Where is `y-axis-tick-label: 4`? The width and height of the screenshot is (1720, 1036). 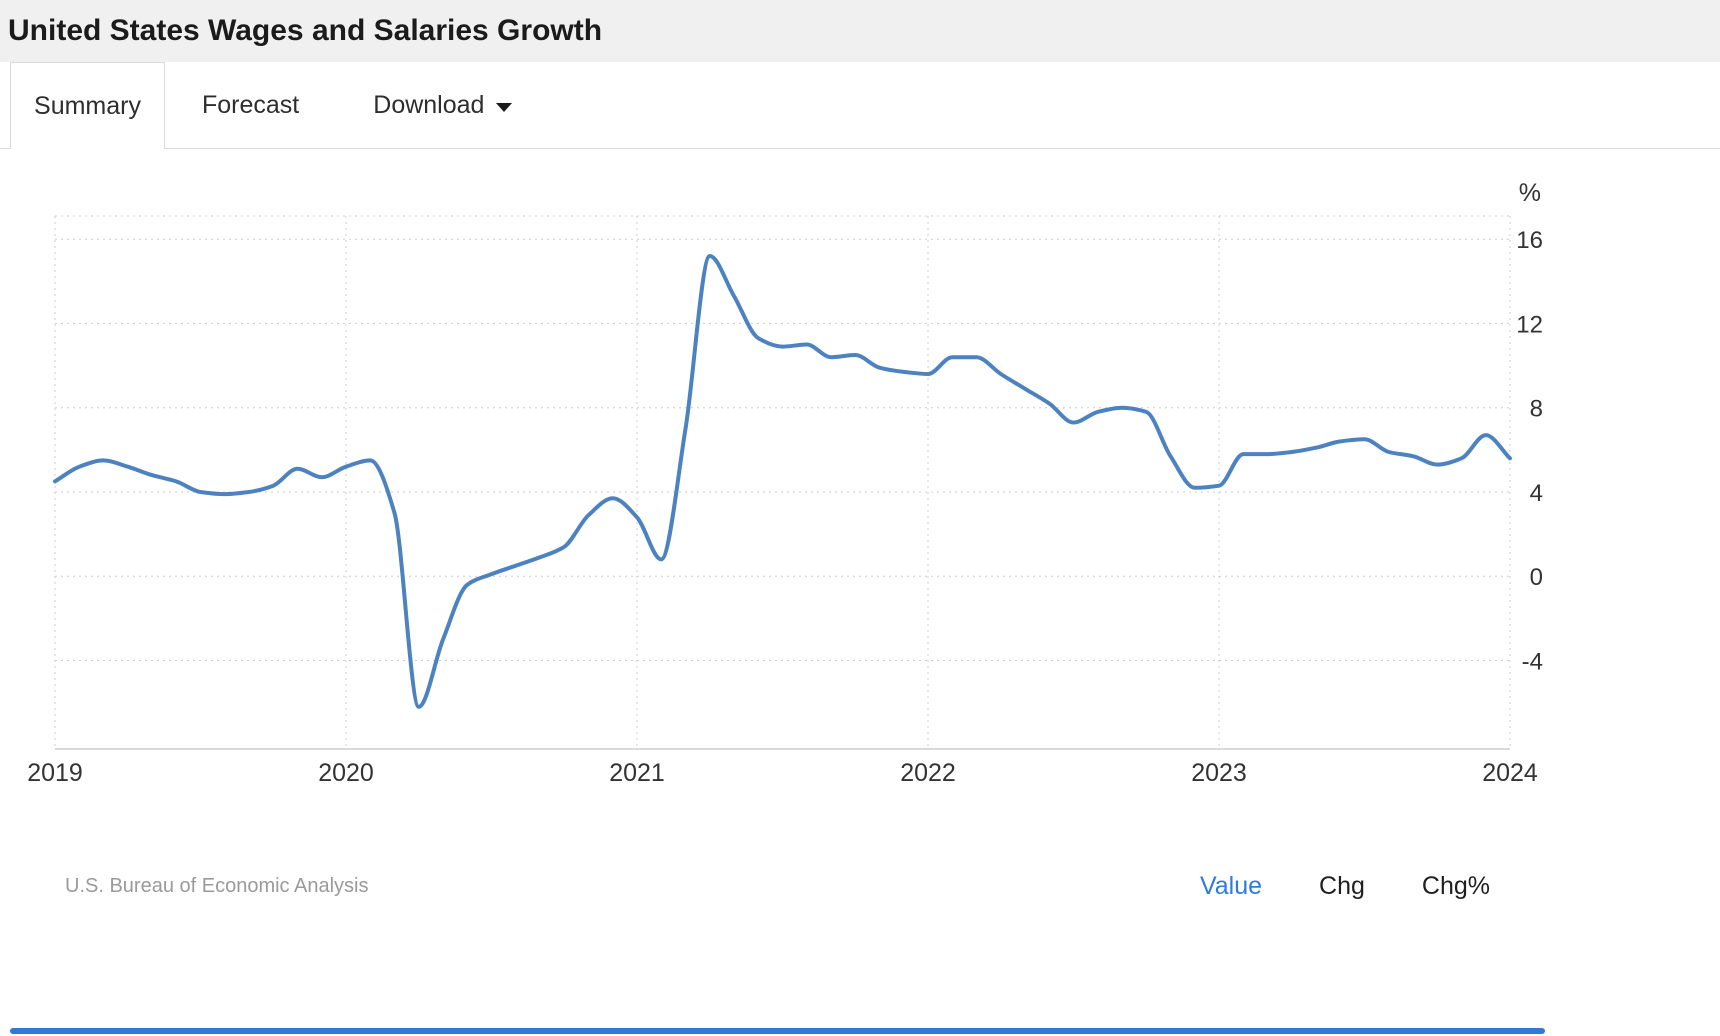 y-axis-tick-label: 4 is located at coordinates (1536, 493).